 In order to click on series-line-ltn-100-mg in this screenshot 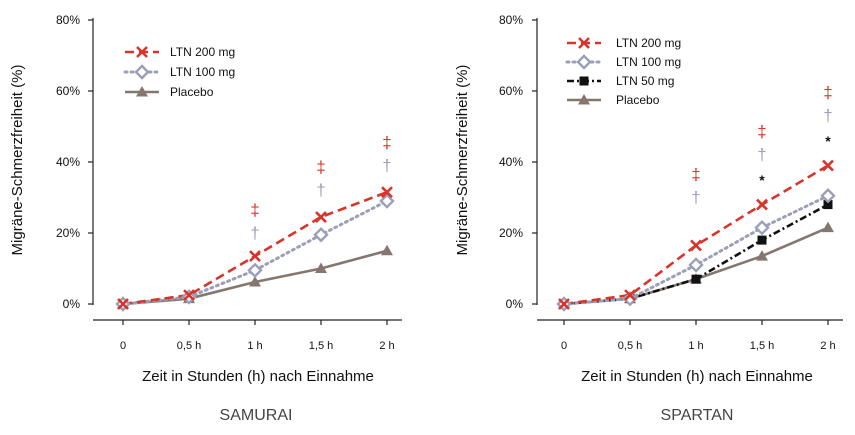, I will do `click(696, 250)`.